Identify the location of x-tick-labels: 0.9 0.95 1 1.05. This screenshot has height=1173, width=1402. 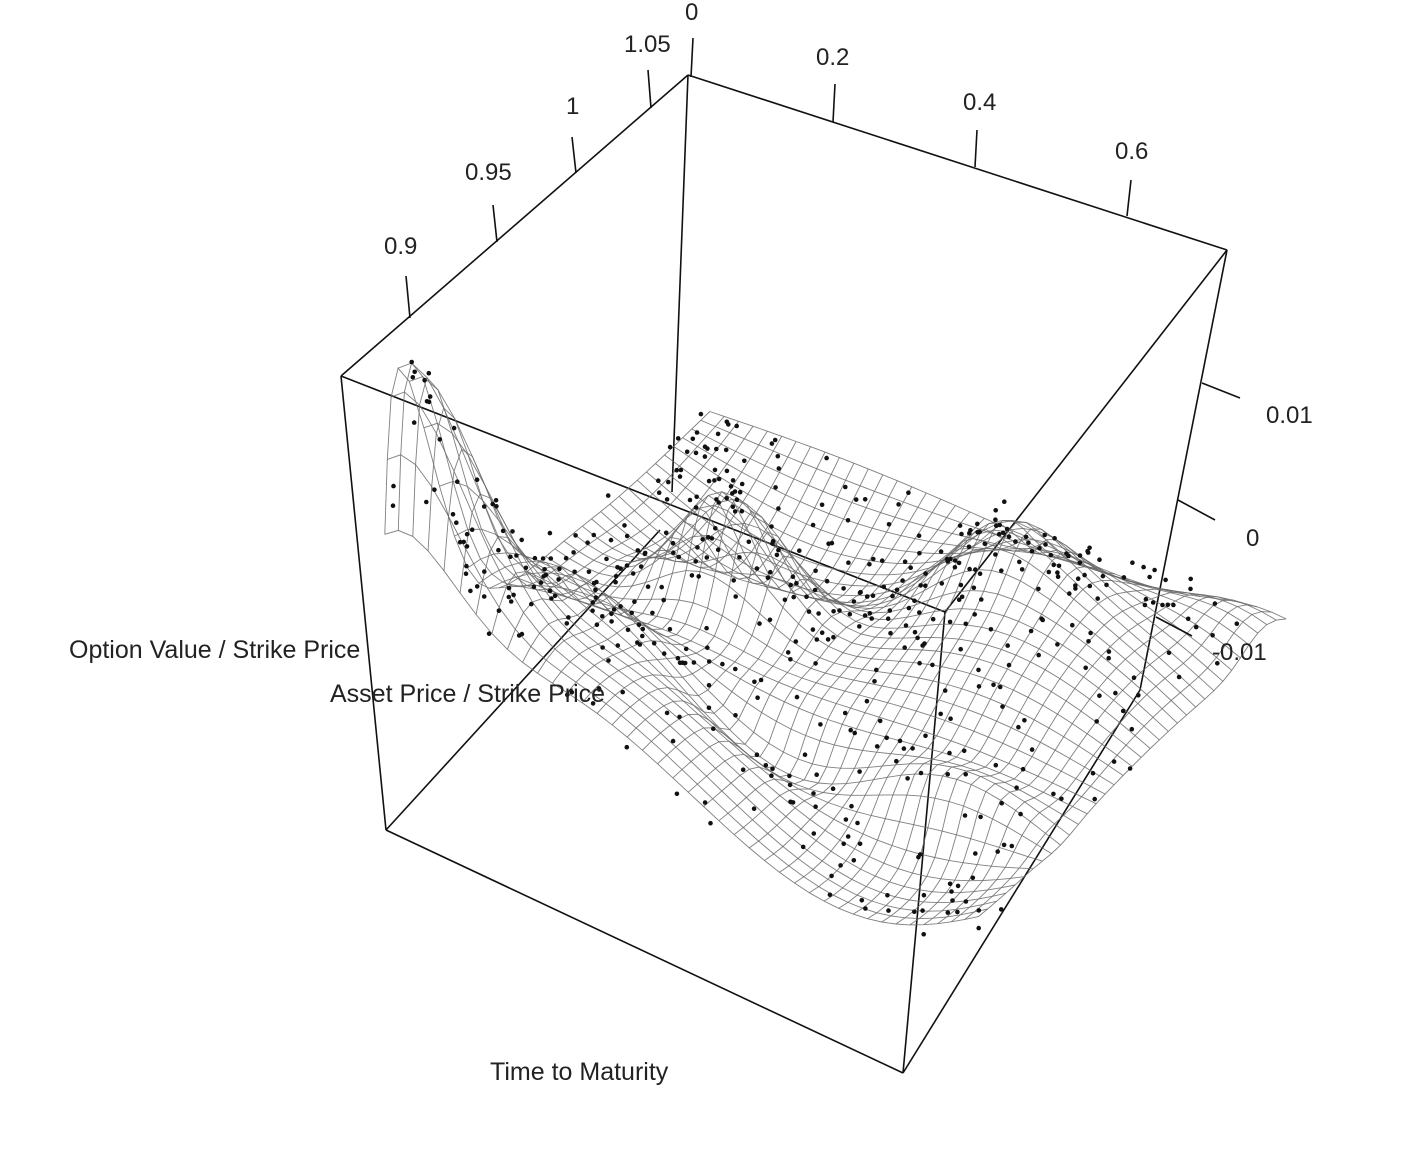
(527, 145).